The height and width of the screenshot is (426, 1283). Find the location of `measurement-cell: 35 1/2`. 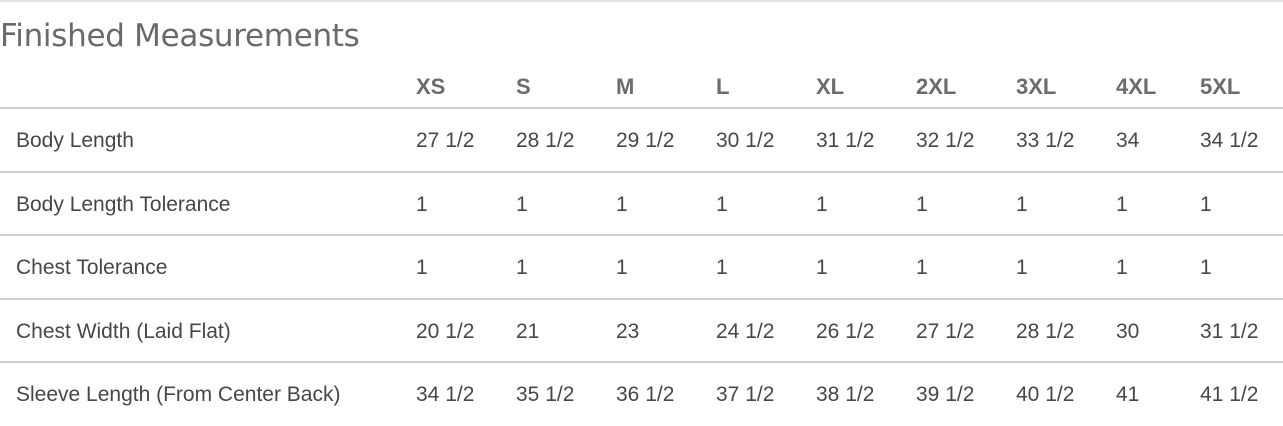

measurement-cell: 35 1/2 is located at coordinates (545, 394).